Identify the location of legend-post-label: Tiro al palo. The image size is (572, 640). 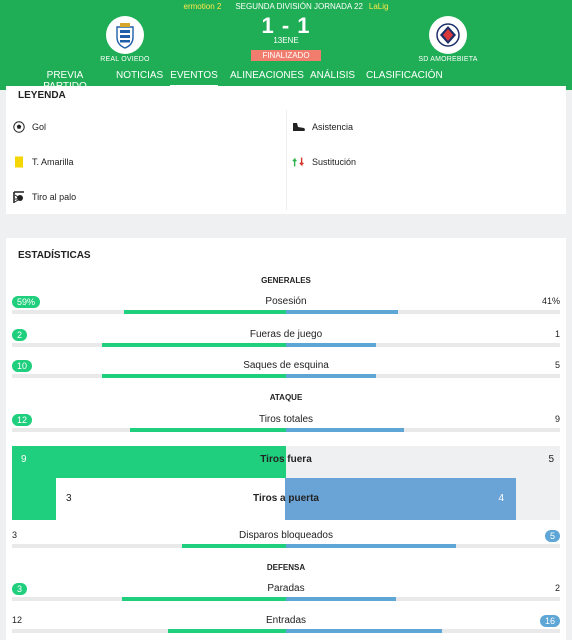
(54, 197).